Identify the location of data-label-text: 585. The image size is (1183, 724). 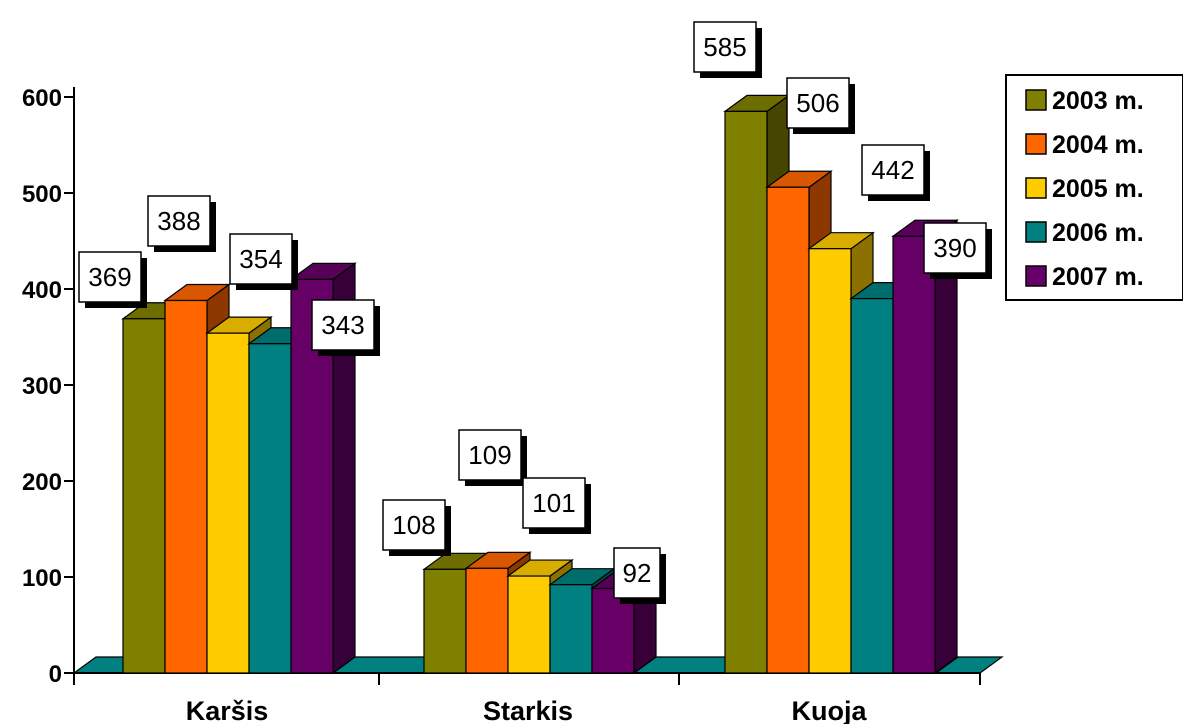
(724, 47).